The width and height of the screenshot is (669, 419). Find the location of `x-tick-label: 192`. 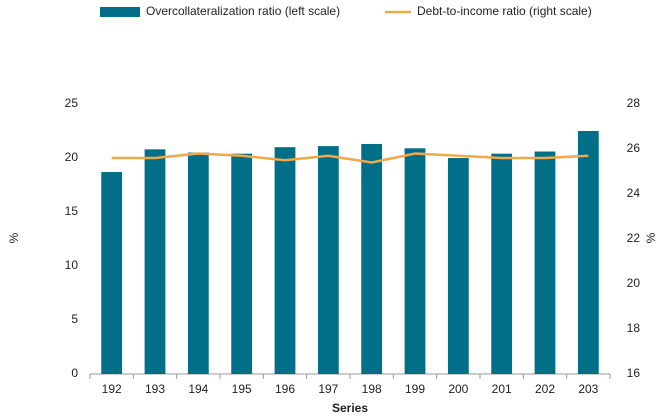

x-tick-label: 192 is located at coordinates (112, 389).